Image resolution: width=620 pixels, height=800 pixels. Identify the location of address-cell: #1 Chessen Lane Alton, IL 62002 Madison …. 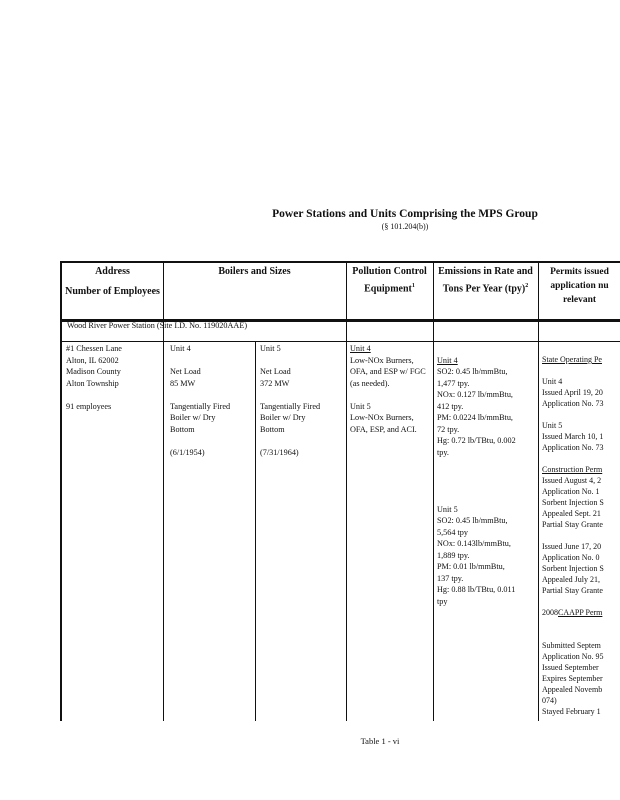
(94, 377).